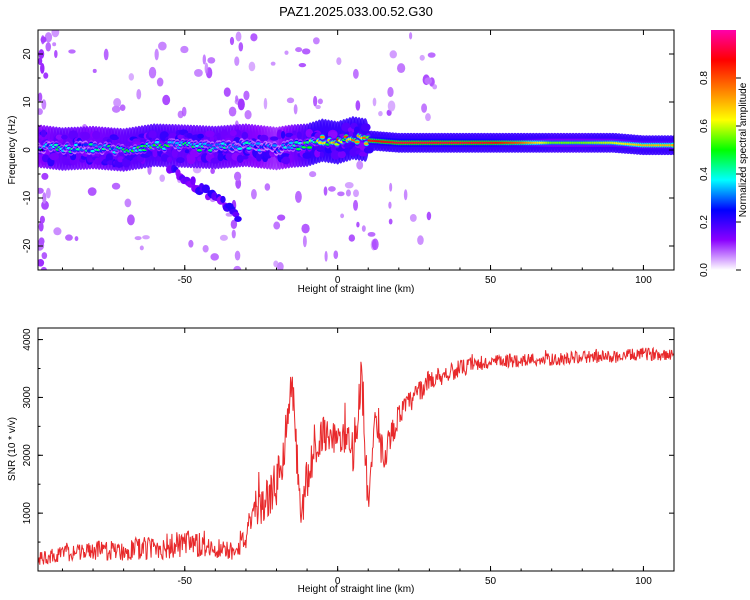  What do you see at coordinates (743, 149) in the screenshot?
I see `colorbar-label: Normalized spectral amplitude` at bounding box center [743, 149].